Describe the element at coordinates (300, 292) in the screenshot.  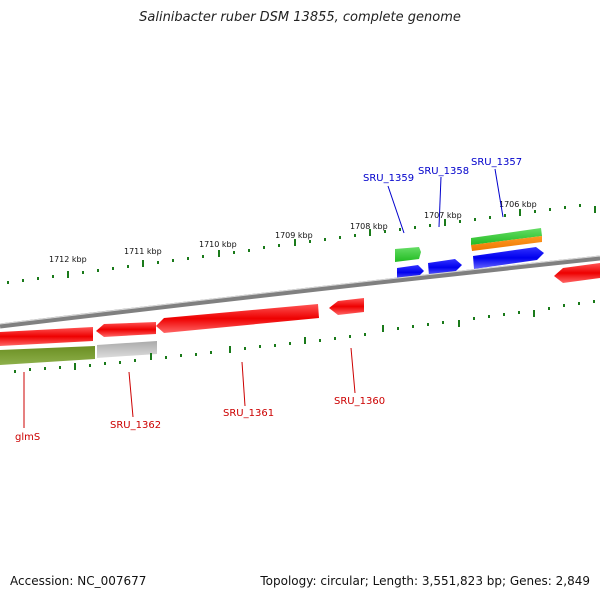
I see `genome-backbone` at that location.